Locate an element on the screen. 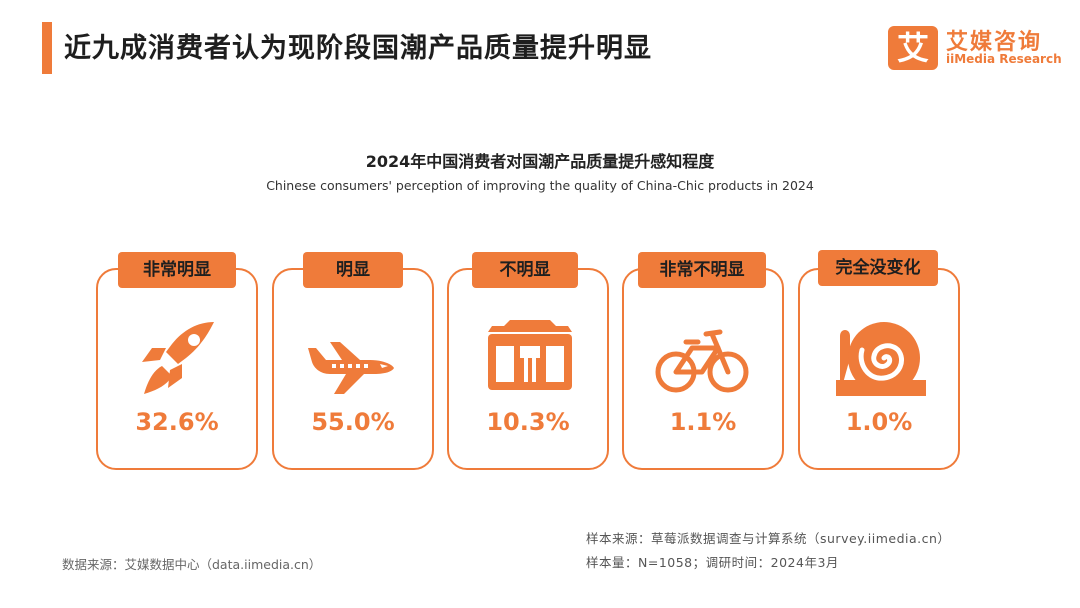 This screenshot has width=1080, height=608. iimedia-logo: 艾 艾媒咨询 iiMedia Research is located at coordinates (975, 48).